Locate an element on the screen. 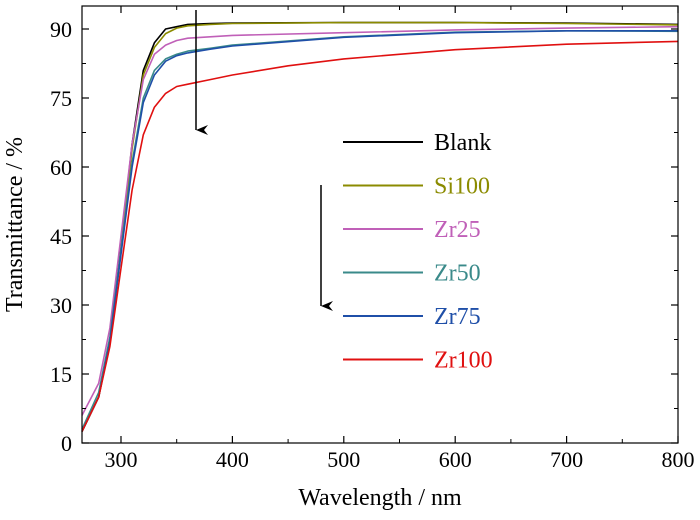 Image resolution: width=700 pixels, height=520 pixels. y-axis-title: Transmittance / % is located at coordinates (15, 224).